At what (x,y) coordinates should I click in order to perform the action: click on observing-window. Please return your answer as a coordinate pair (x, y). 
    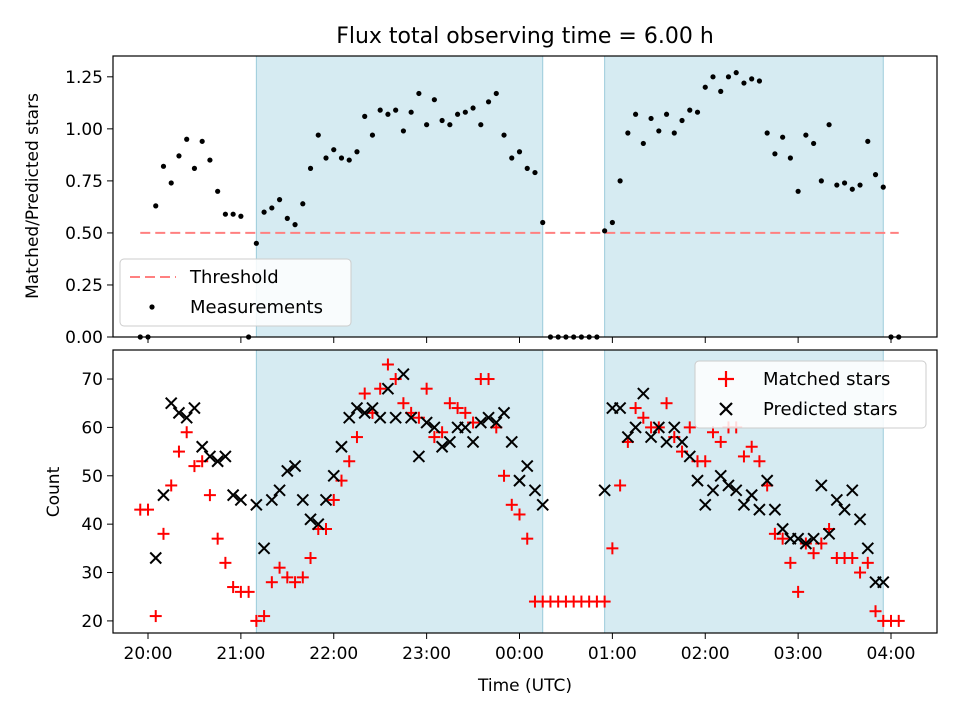
    Looking at the image, I should click on (744, 196).